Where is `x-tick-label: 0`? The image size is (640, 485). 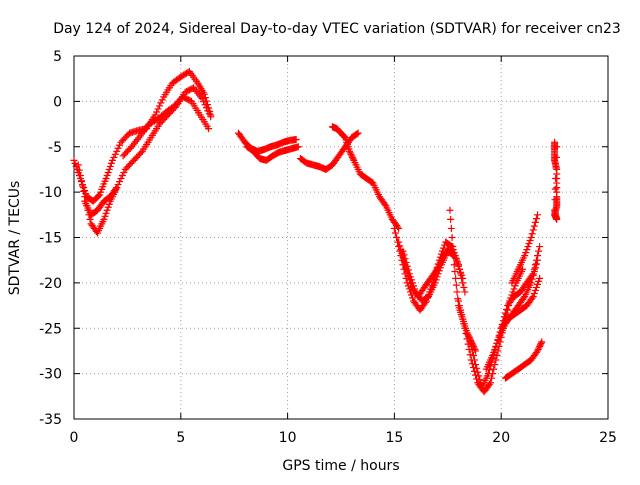 x-tick-label: 0 is located at coordinates (74, 438).